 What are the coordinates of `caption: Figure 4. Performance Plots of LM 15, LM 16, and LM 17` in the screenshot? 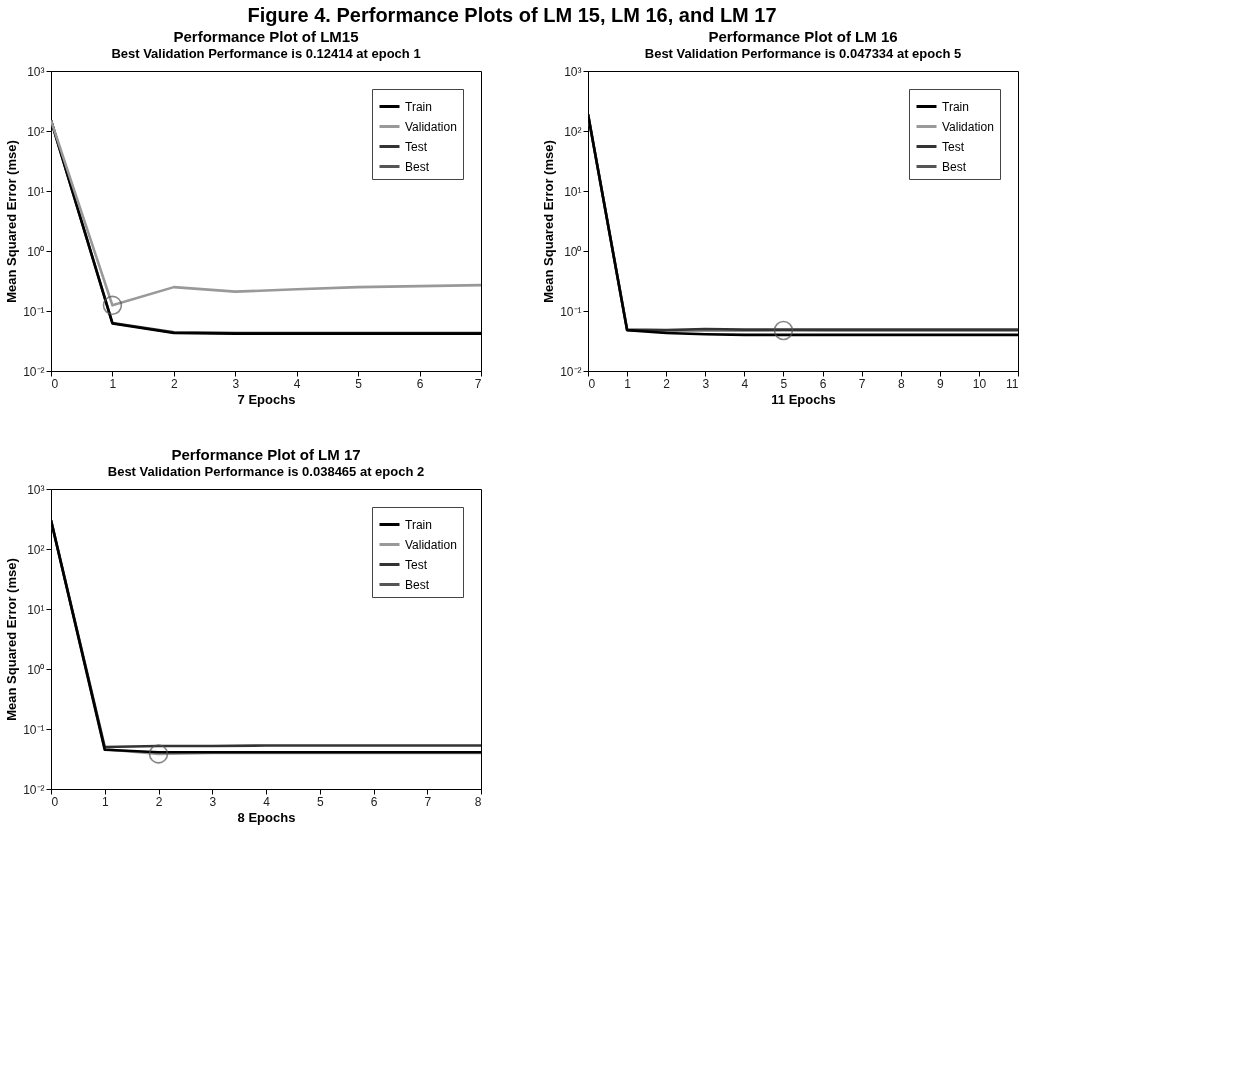 It's located at (512, 14).